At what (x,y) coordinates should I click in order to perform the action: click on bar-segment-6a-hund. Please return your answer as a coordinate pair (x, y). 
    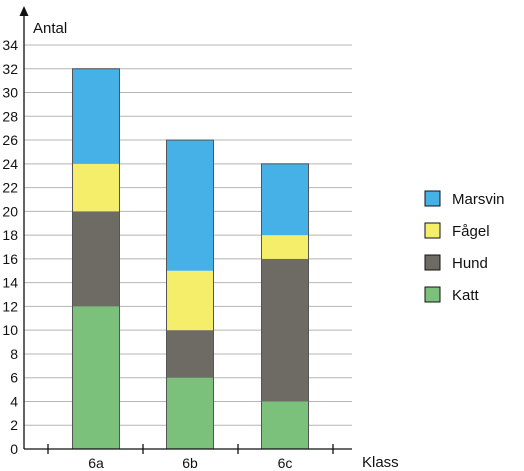
    Looking at the image, I should click on (96, 259).